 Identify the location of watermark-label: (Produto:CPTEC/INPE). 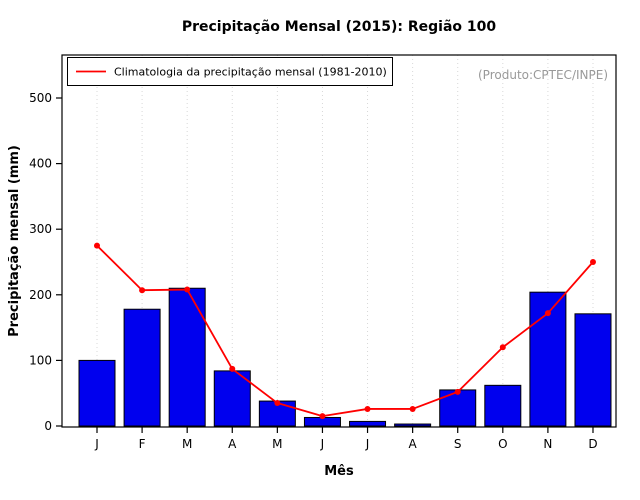
(543, 75).